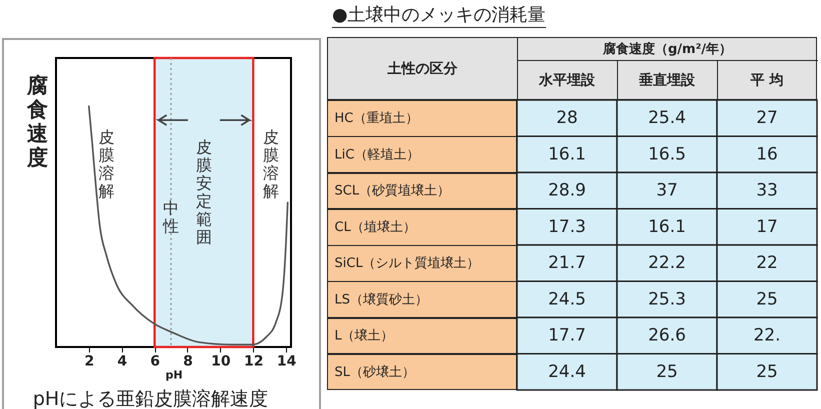 The height and width of the screenshot is (409, 821). I want to click on data-label: 16.5, so click(667, 154).